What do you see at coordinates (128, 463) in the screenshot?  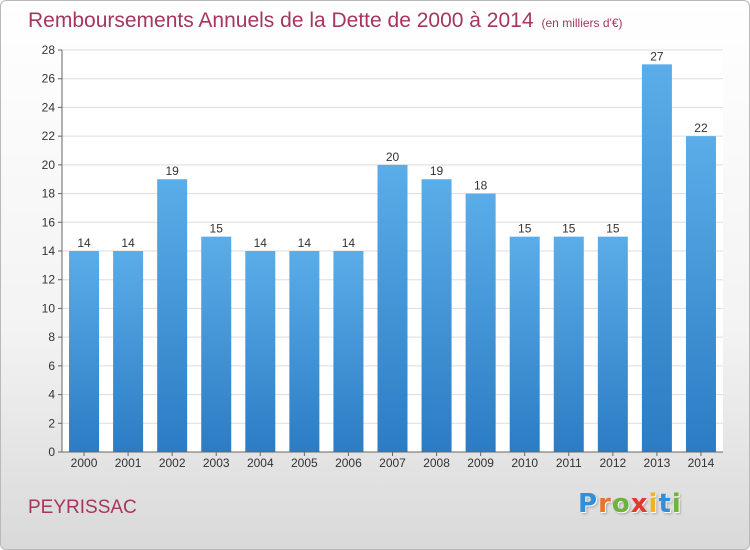 I see `x-tick-label: 2001` at bounding box center [128, 463].